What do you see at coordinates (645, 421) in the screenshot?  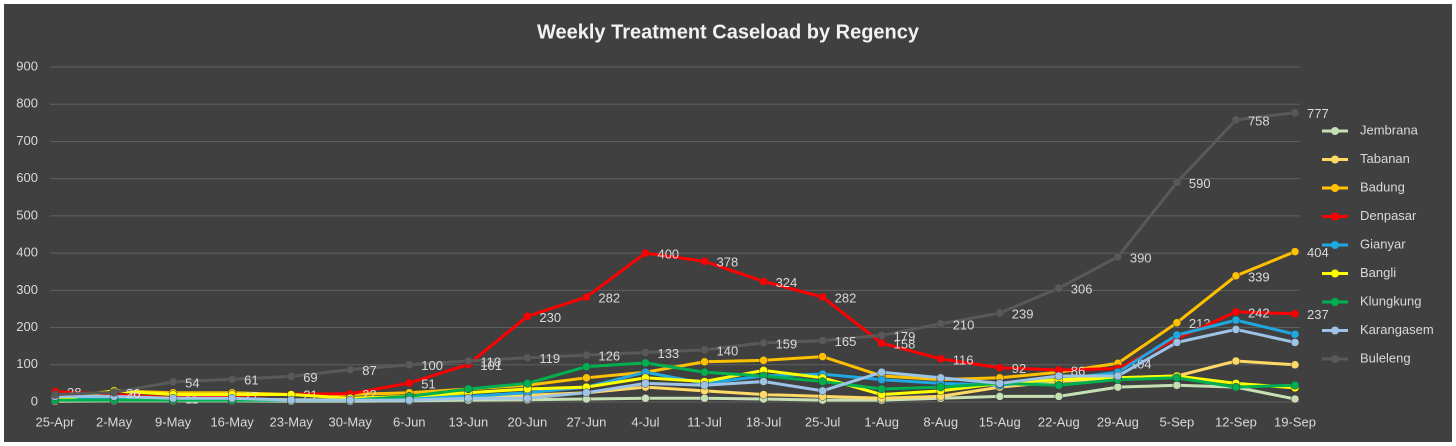 I see `x-tick-label: 4-Jul` at bounding box center [645, 421].